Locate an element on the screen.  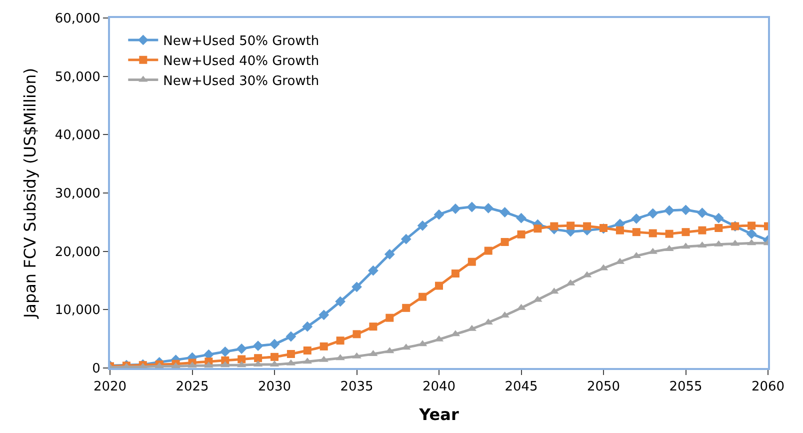
y-tick-label: 20,000 is located at coordinates (77, 252).